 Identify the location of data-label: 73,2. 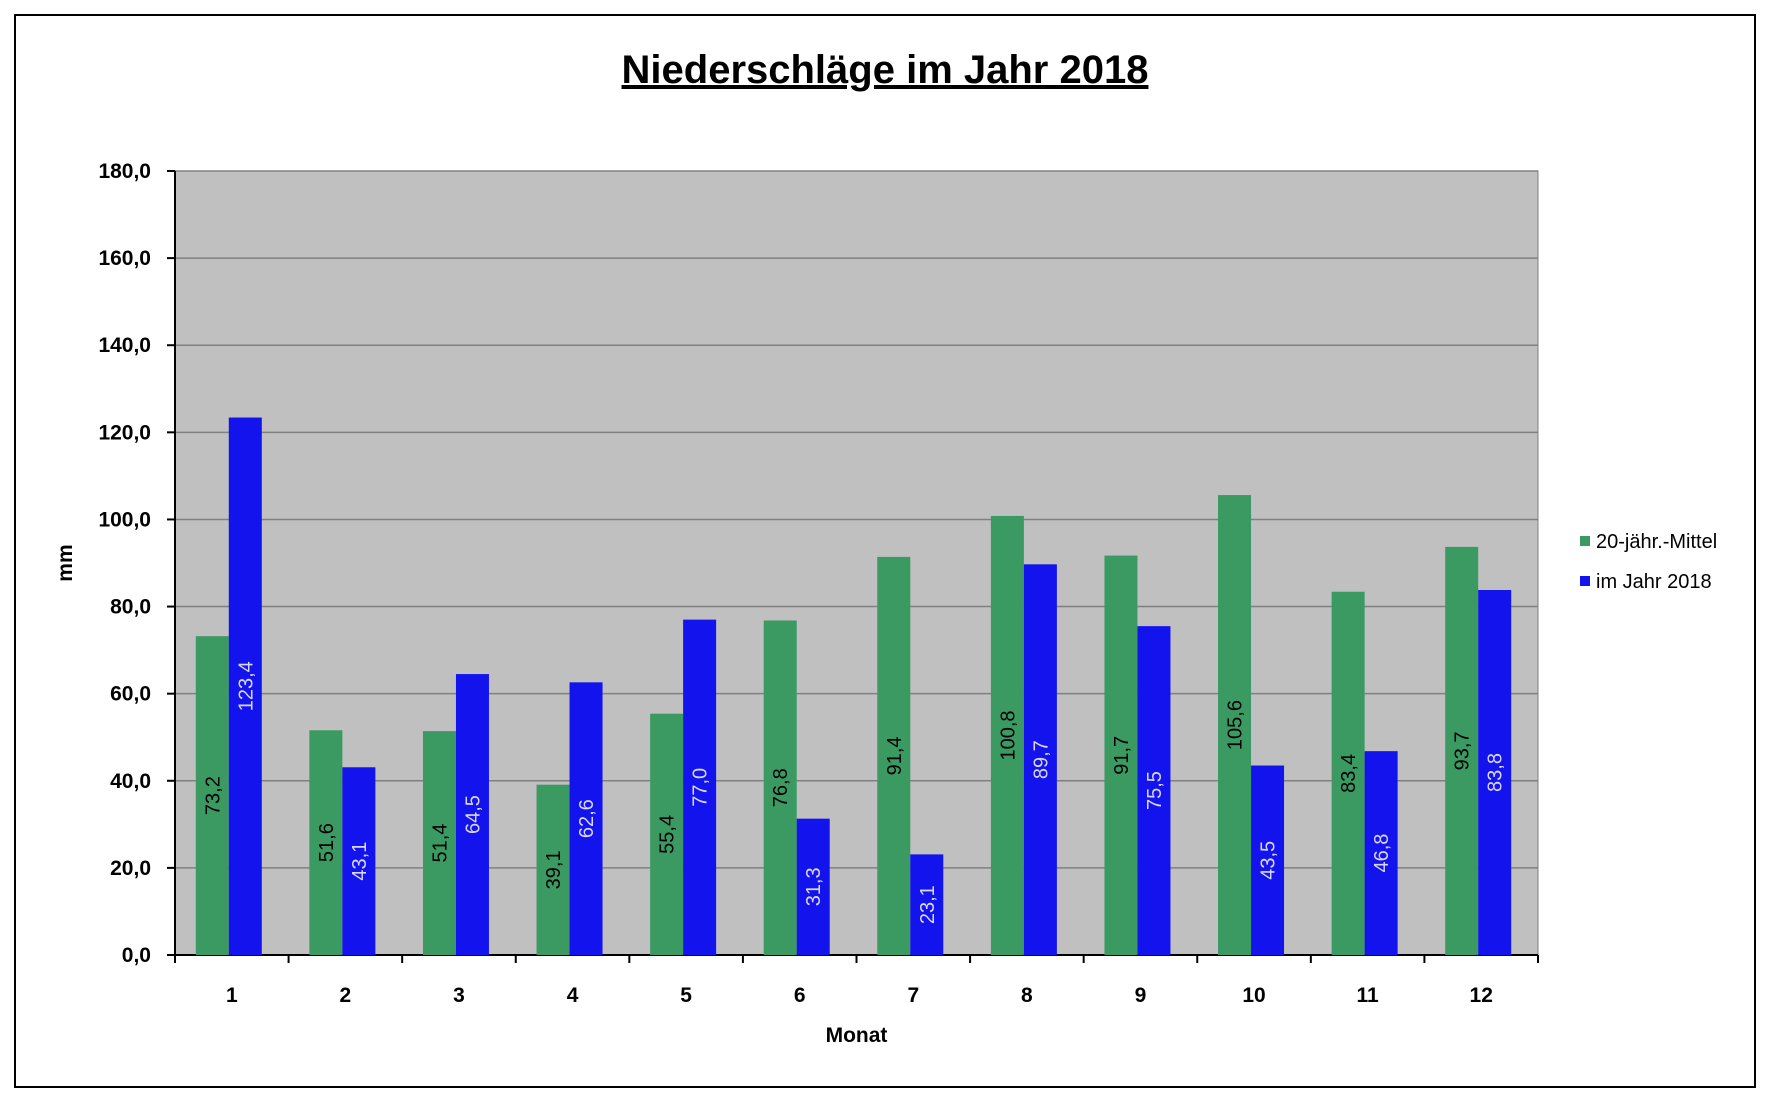
(213, 795).